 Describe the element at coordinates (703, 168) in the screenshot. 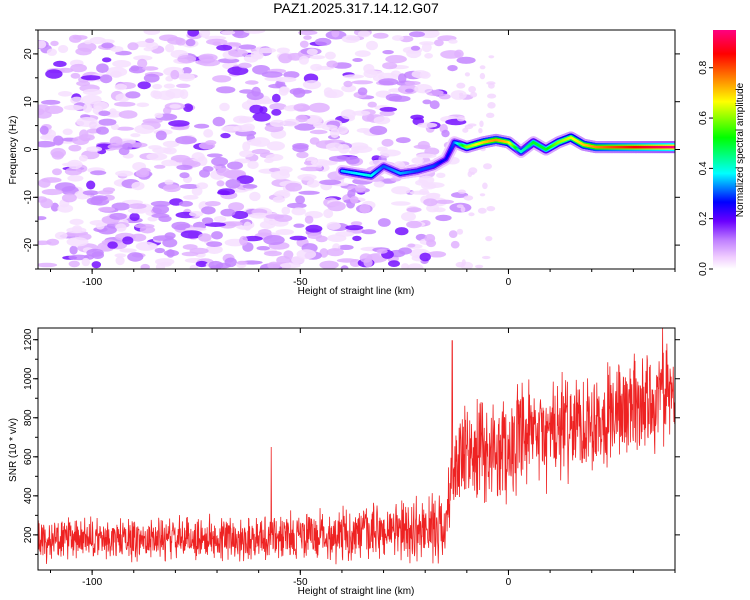

I see `colorbar-tick-label: 0.4` at that location.